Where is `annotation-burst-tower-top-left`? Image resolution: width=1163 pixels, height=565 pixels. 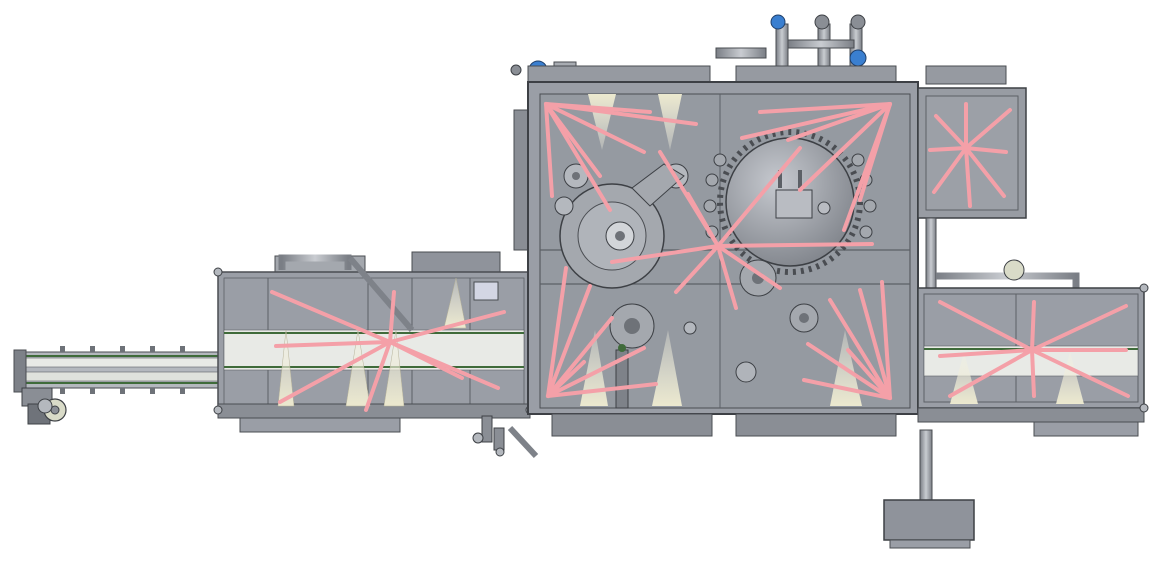
annotation-burst-tower-top-left is located at coordinates (621, 157).